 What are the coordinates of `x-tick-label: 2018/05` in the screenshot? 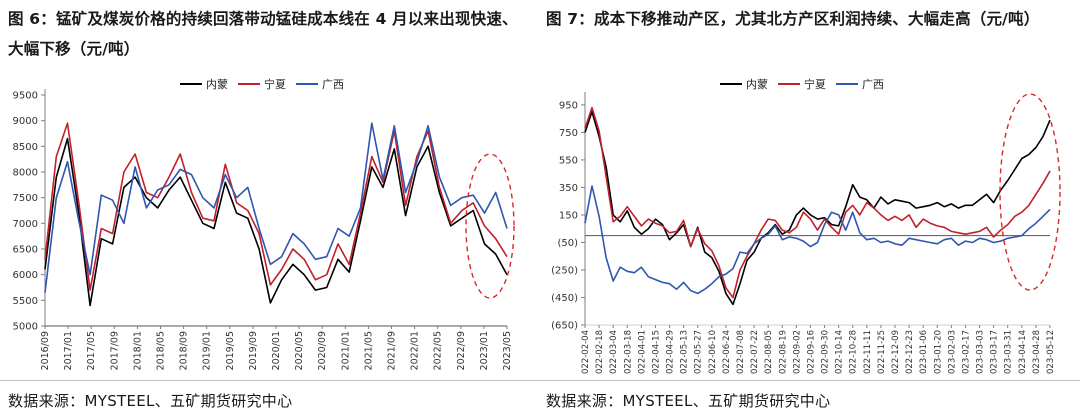 It's located at (161, 350).